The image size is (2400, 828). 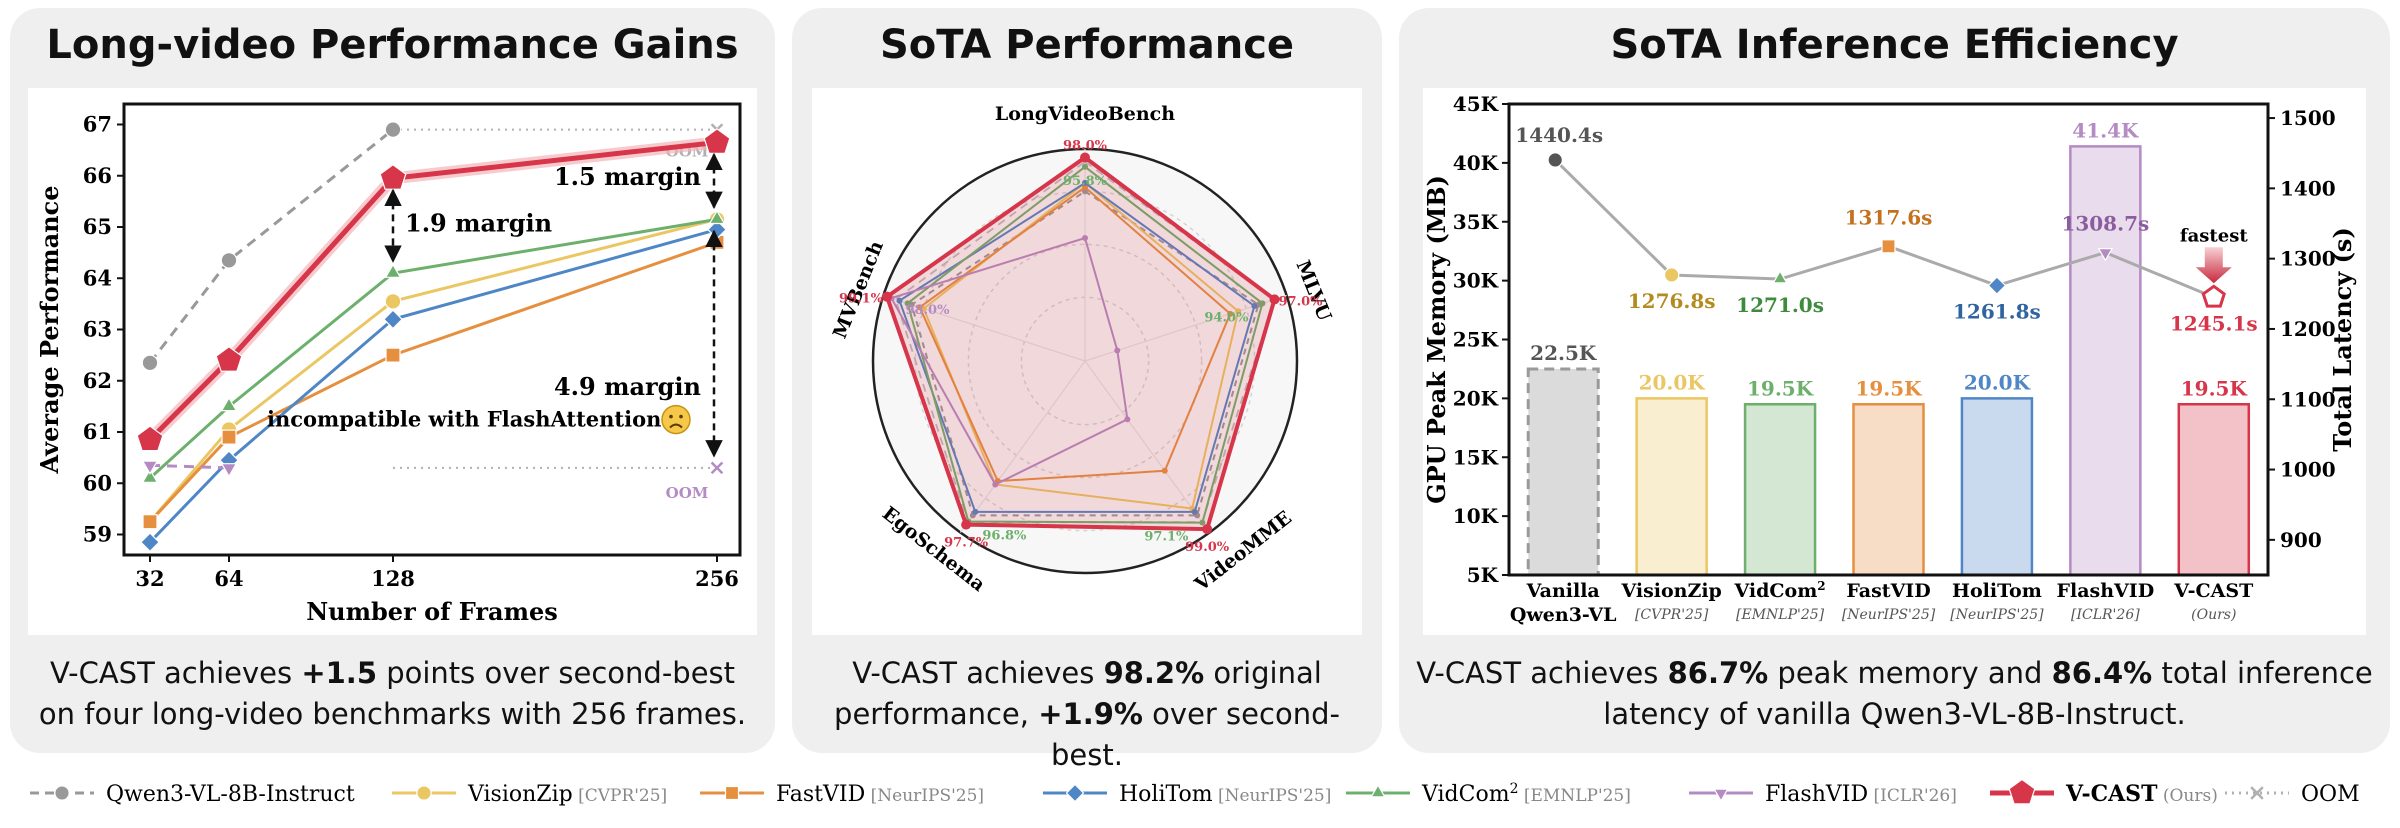 I want to click on radar-value-label: 95.8%, so click(x=1085, y=181).